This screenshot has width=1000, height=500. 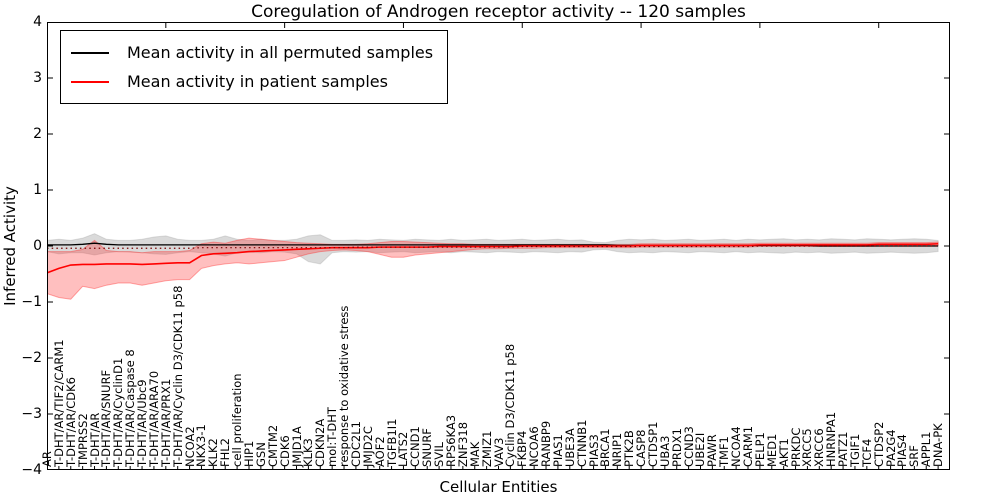 What do you see at coordinates (284, 451) in the screenshot?
I see `x-tick-label: CDK6` at bounding box center [284, 451].